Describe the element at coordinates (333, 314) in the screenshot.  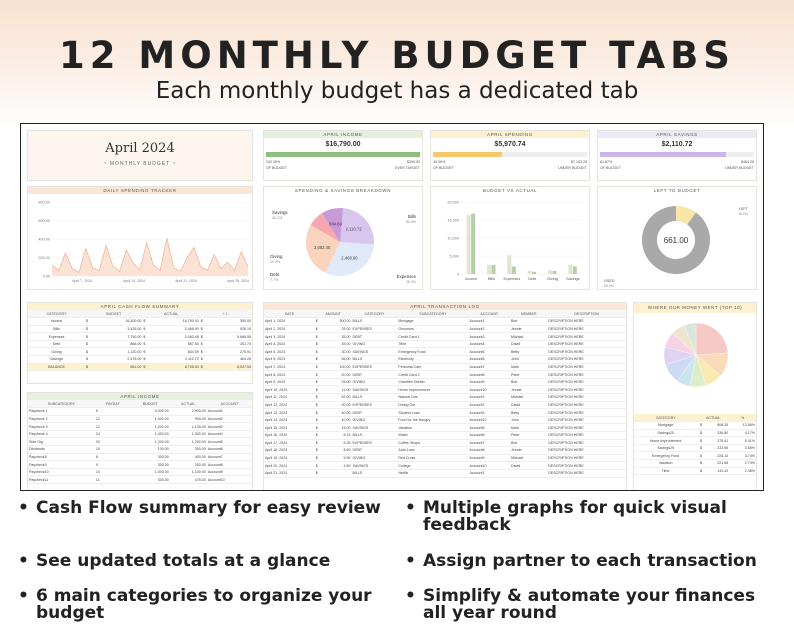
I see `column-header: AMOUNT` at that location.